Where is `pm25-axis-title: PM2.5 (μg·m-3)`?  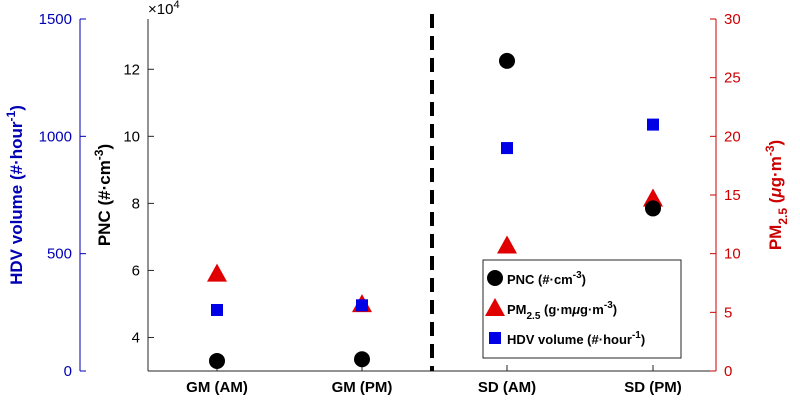 pm25-axis-title: PM2.5 (μg·m-3) is located at coordinates (776, 195).